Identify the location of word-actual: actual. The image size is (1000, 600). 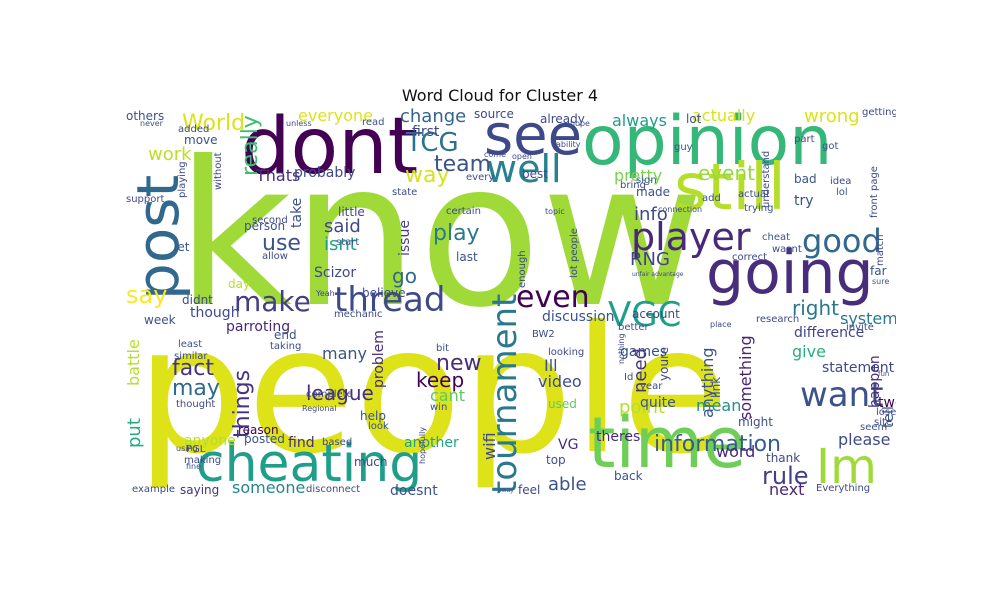
(753, 194).